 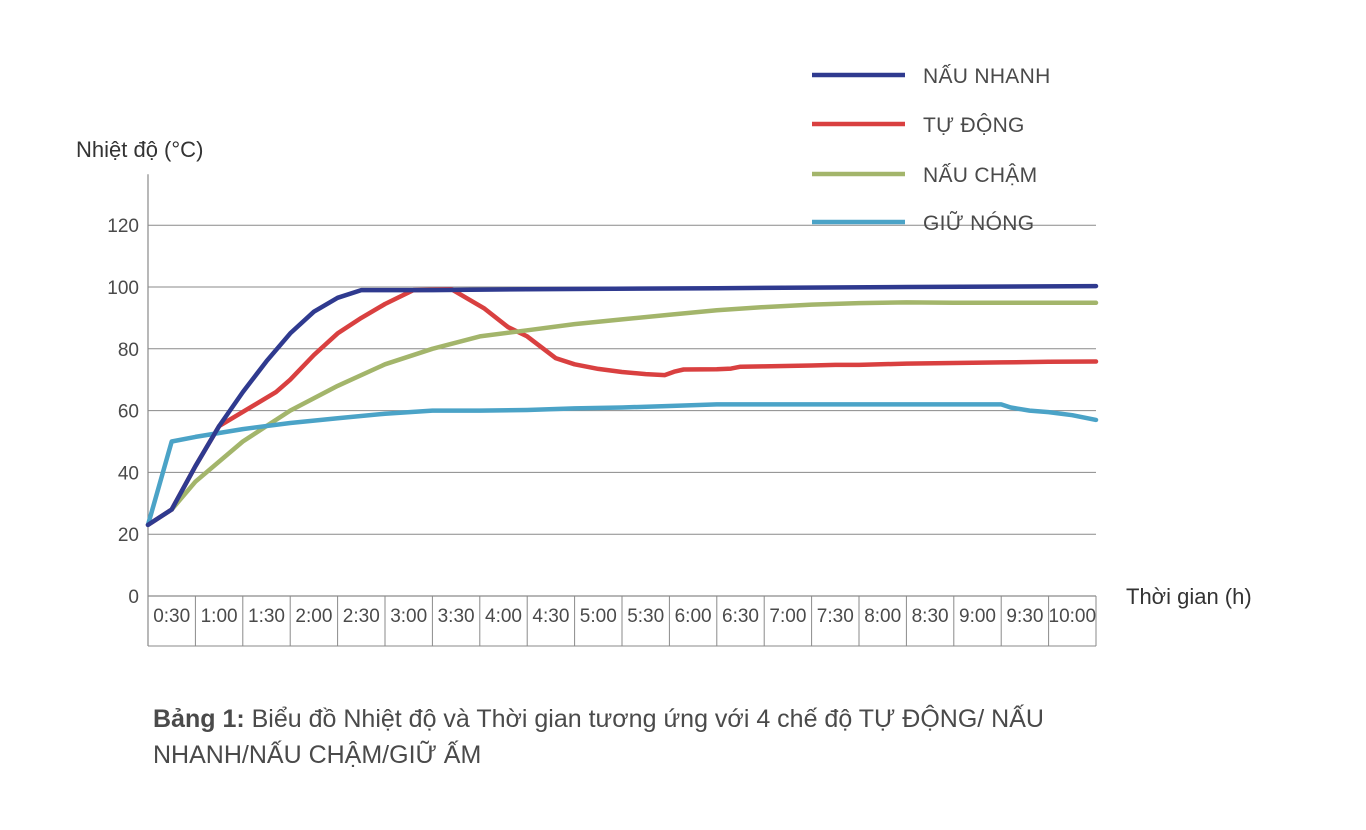 I want to click on y-axis-title: Nhiệt độ (°C), so click(x=139, y=149).